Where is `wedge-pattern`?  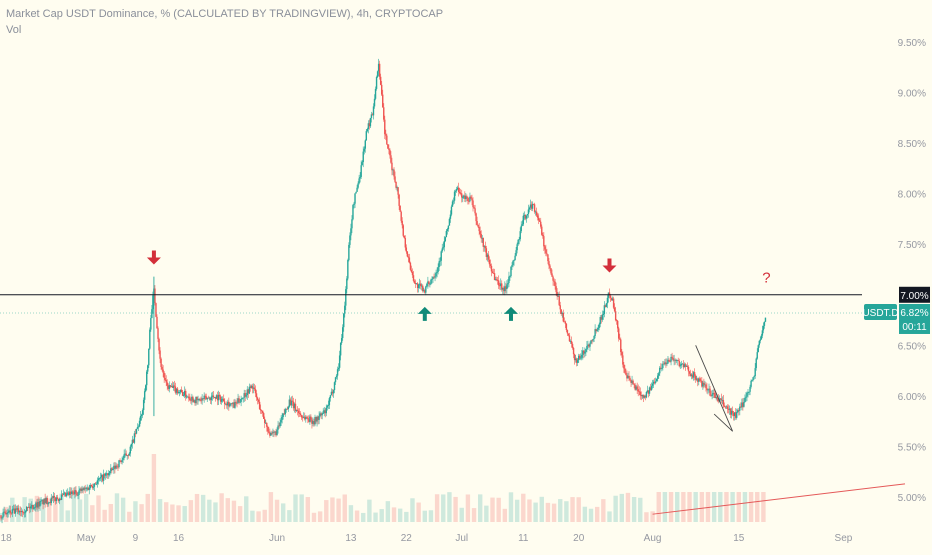 wedge-pattern is located at coordinates (714, 388).